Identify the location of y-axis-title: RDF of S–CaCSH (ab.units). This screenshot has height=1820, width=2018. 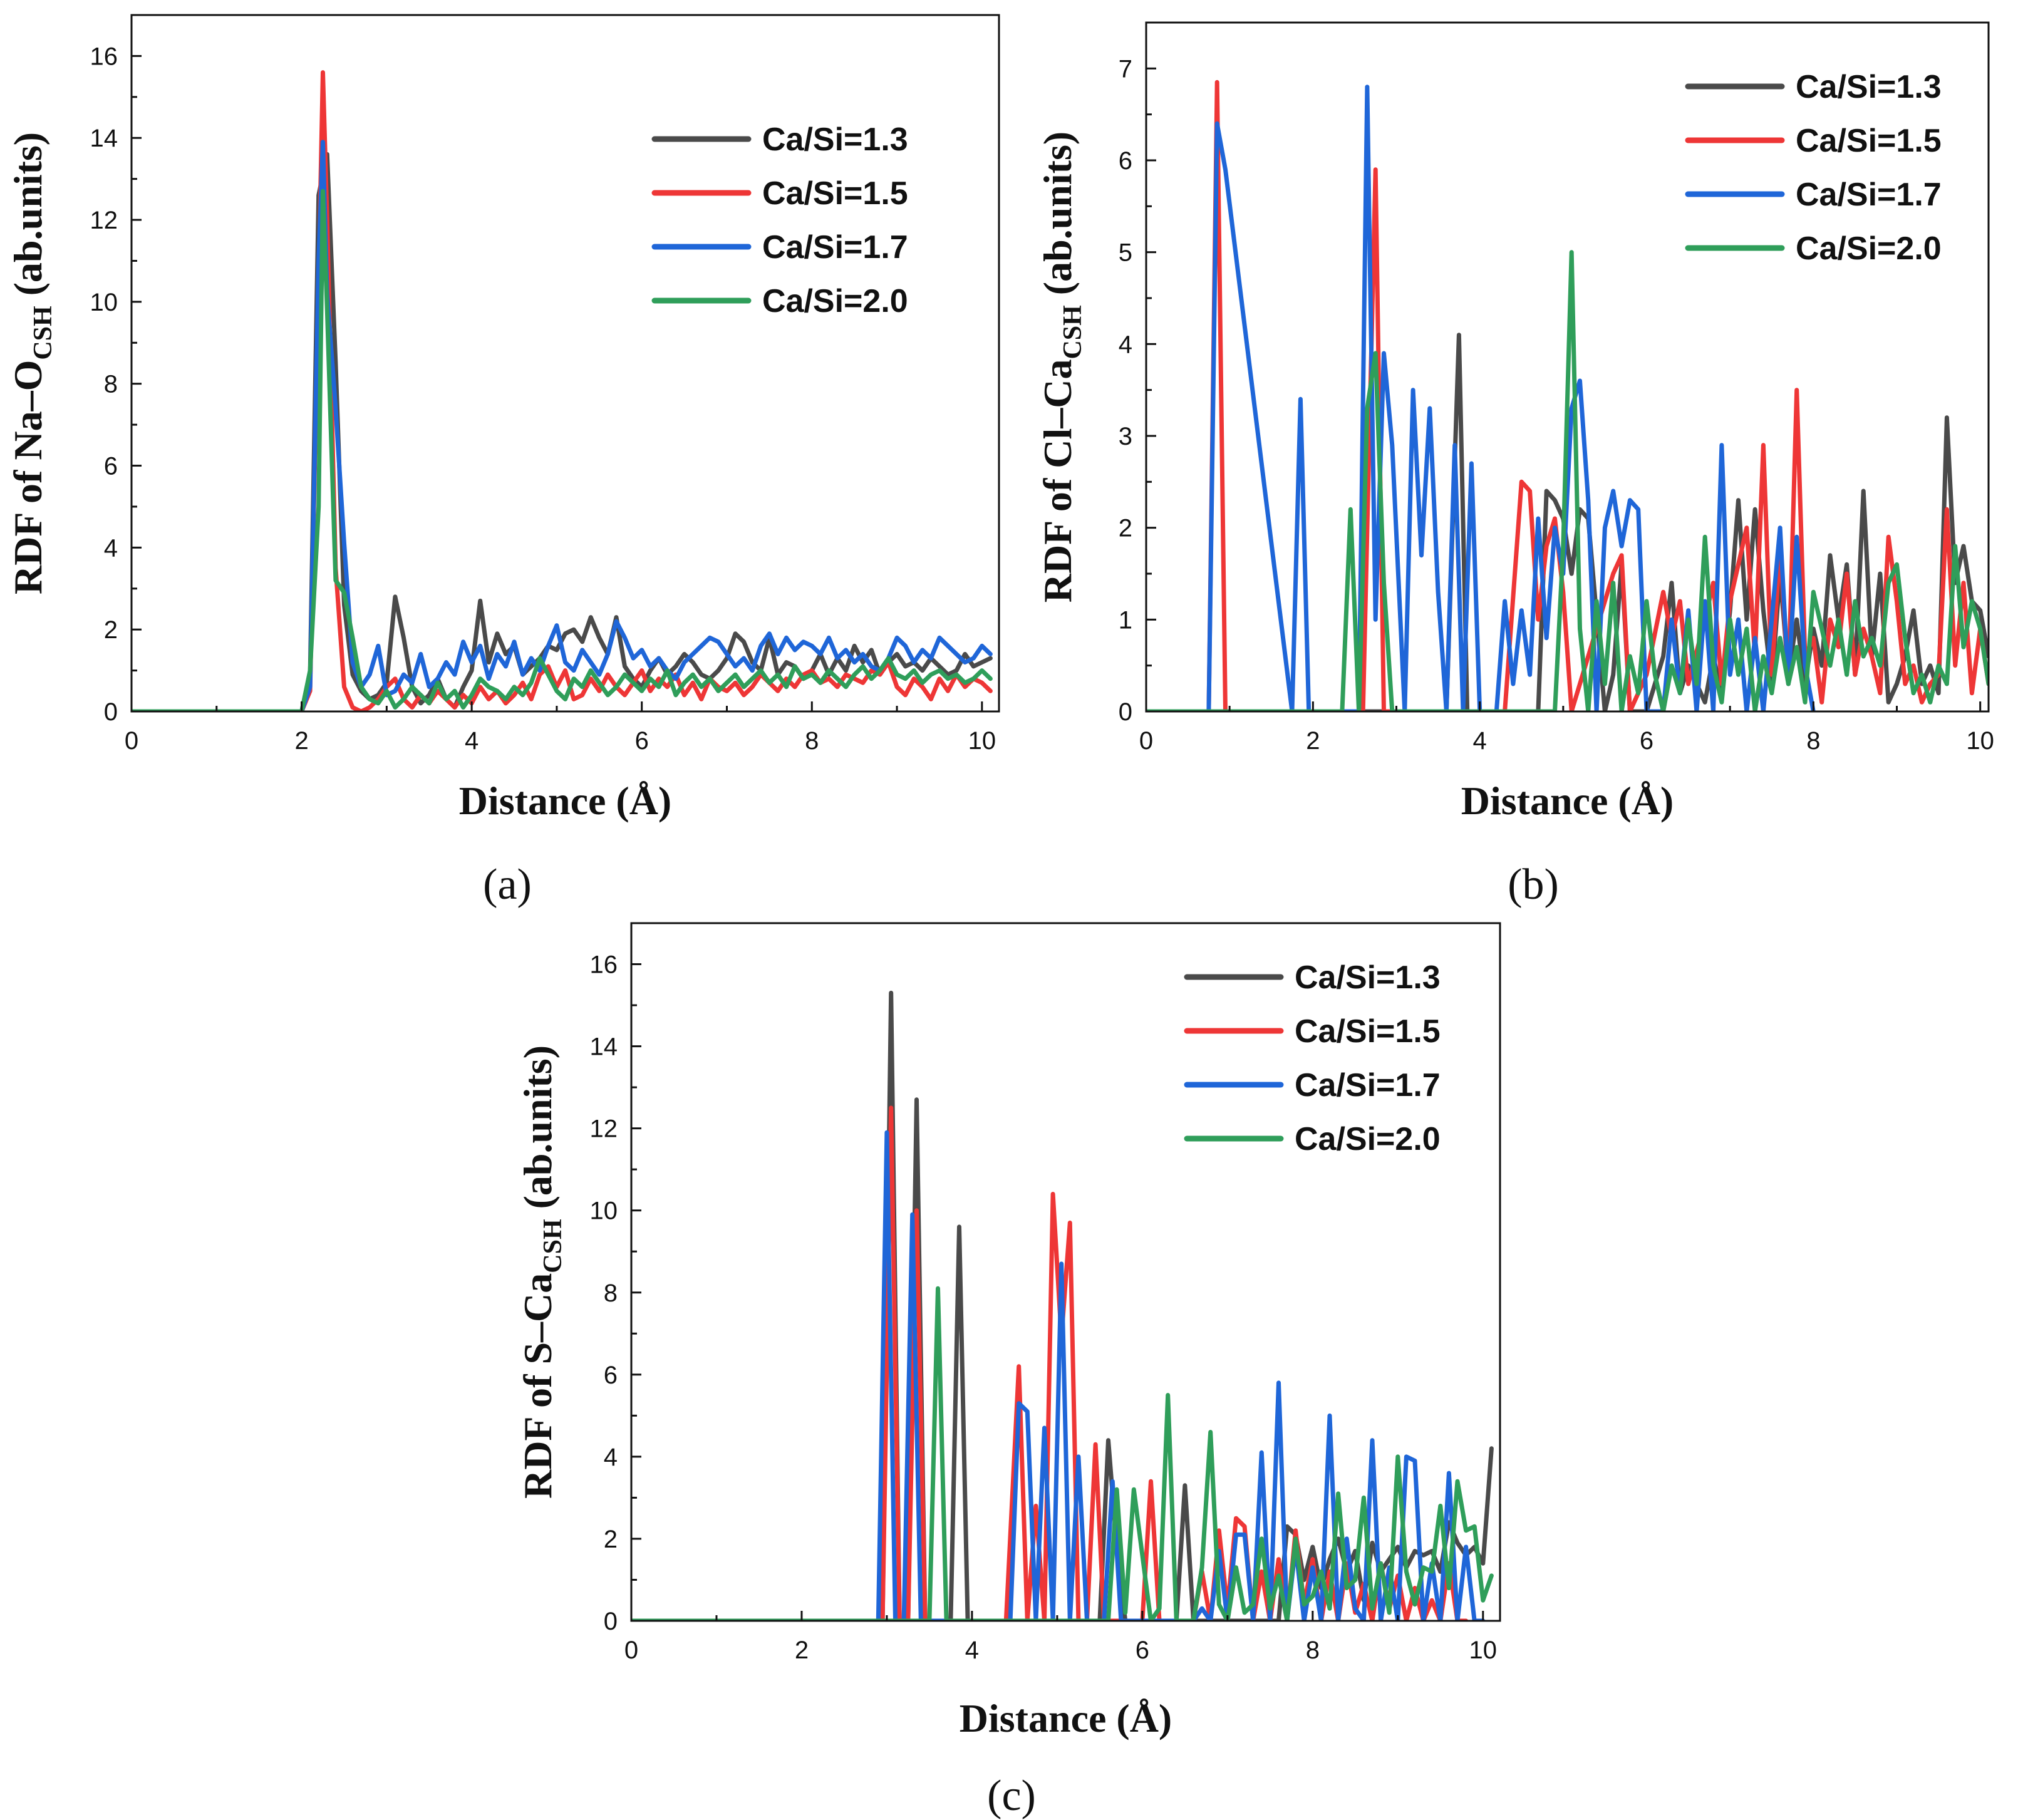
(541, 1272).